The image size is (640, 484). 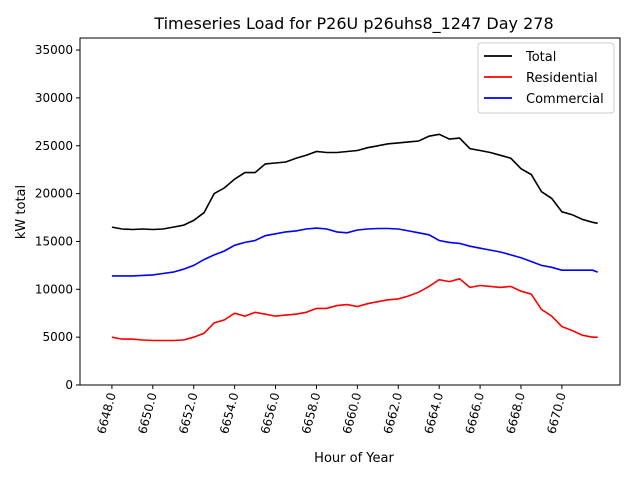 I want to click on series-line-commercial, so click(x=354, y=252).